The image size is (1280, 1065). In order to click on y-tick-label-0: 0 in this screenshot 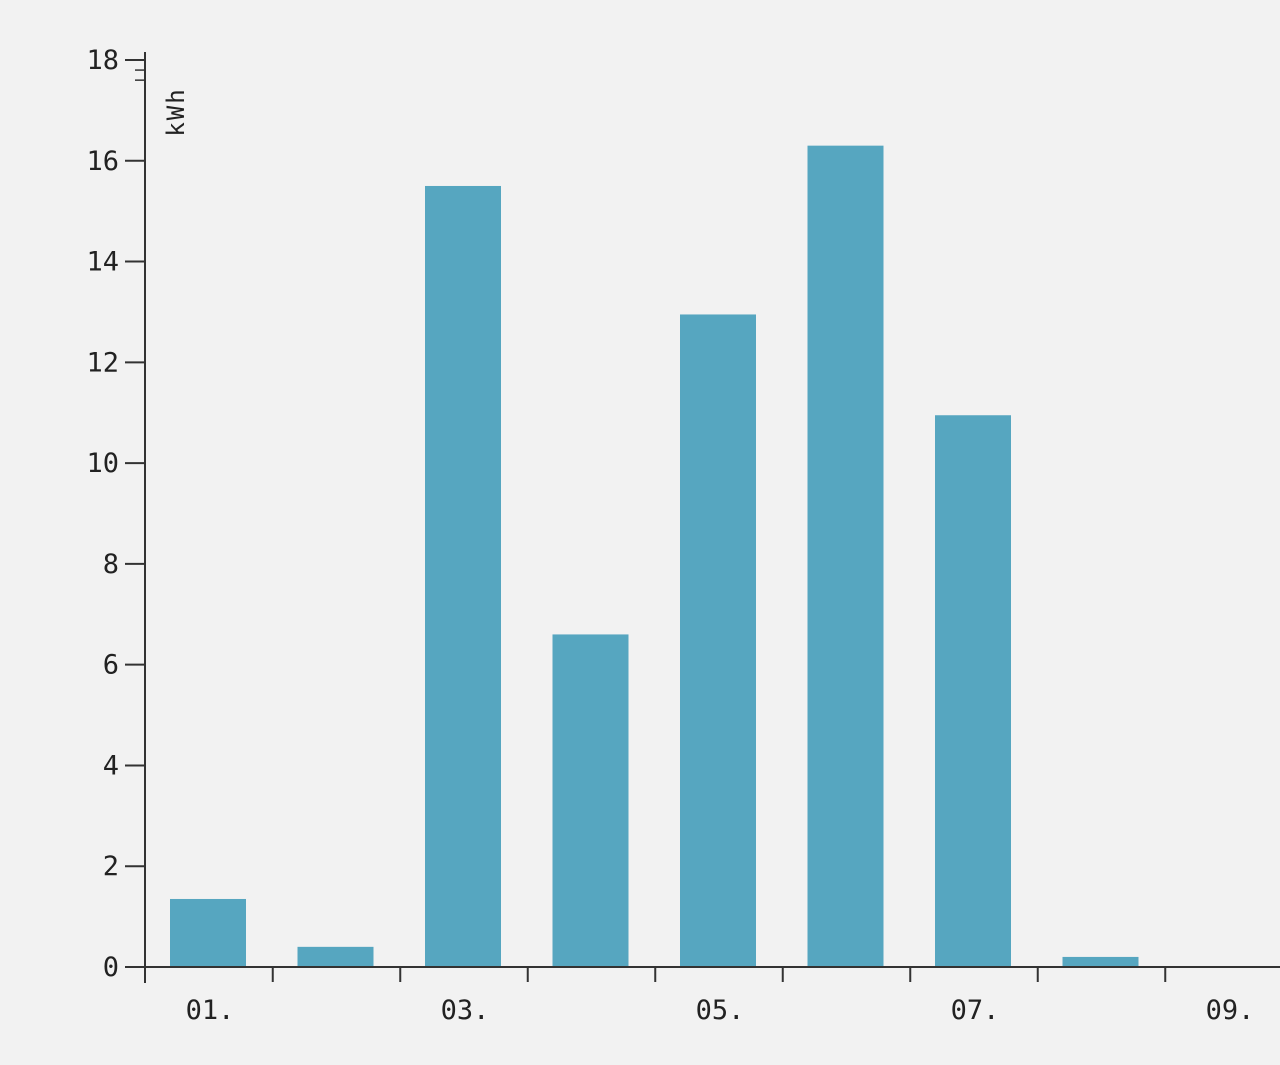, I will do `click(111, 967)`.